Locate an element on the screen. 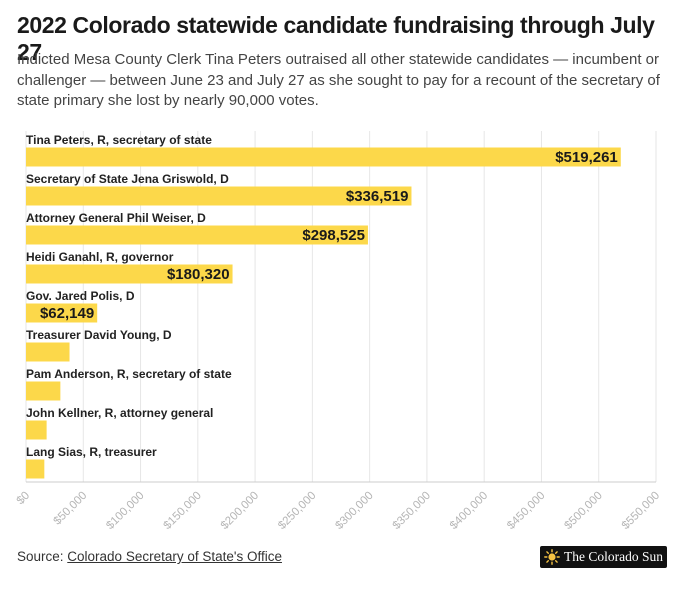  x-tick-label: $300,000 is located at coordinates (354, 511).